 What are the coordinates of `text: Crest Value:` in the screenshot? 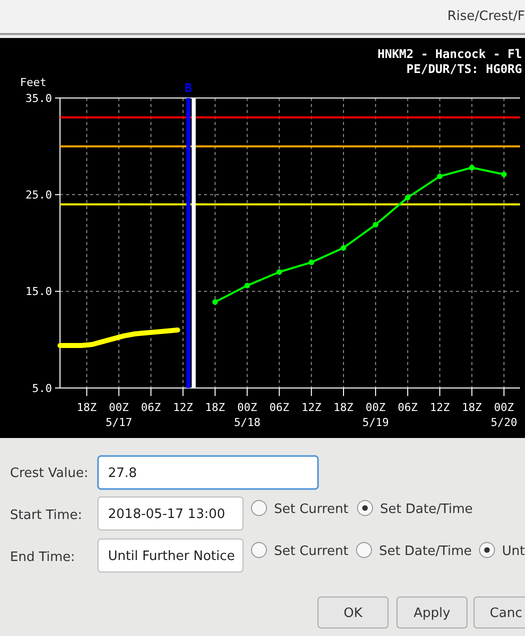 It's located at (49, 473).